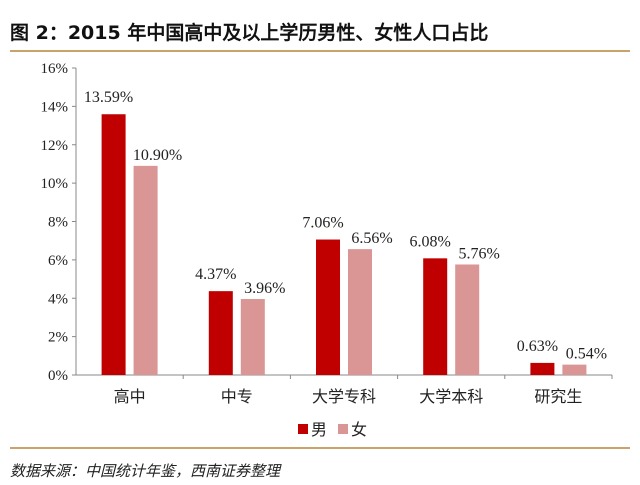 This screenshot has width=640, height=485. What do you see at coordinates (359, 429) in the screenshot?
I see `legend-label: 女` at bounding box center [359, 429].